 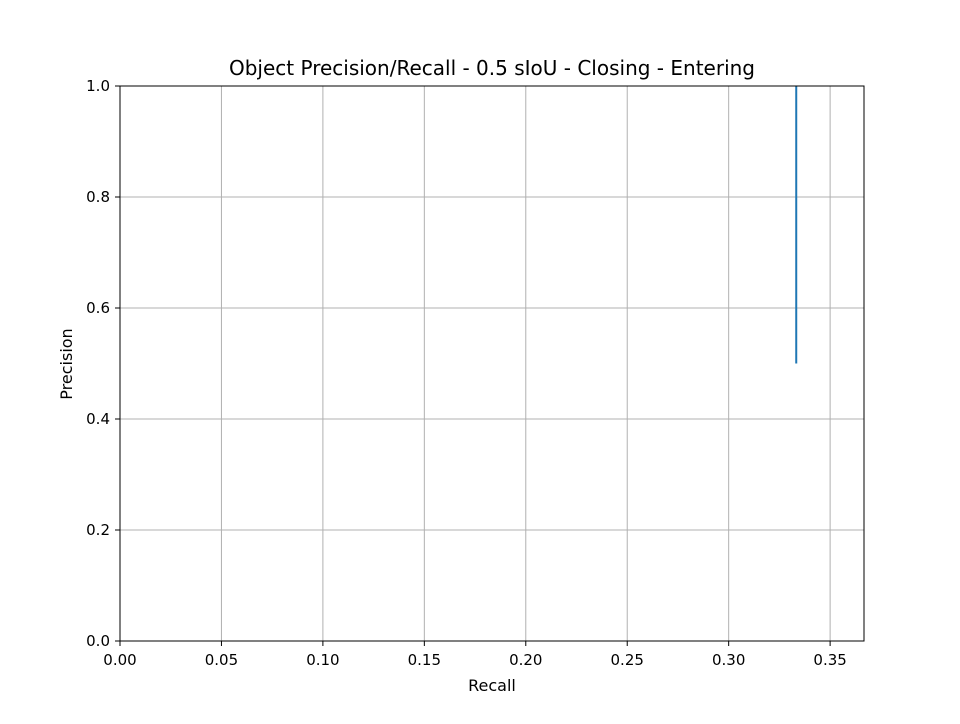 What do you see at coordinates (492, 685) in the screenshot?
I see `x-axis-label: Recall` at bounding box center [492, 685].